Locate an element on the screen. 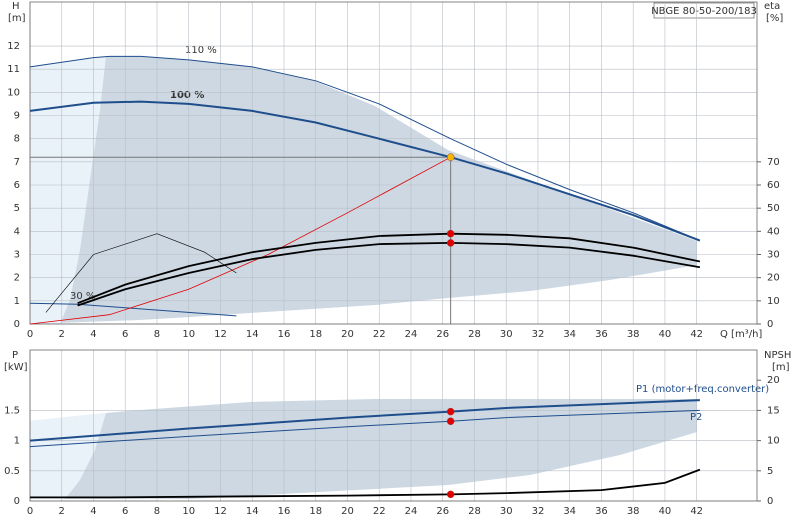  y2-tick-label: 60 is located at coordinates (773, 185).